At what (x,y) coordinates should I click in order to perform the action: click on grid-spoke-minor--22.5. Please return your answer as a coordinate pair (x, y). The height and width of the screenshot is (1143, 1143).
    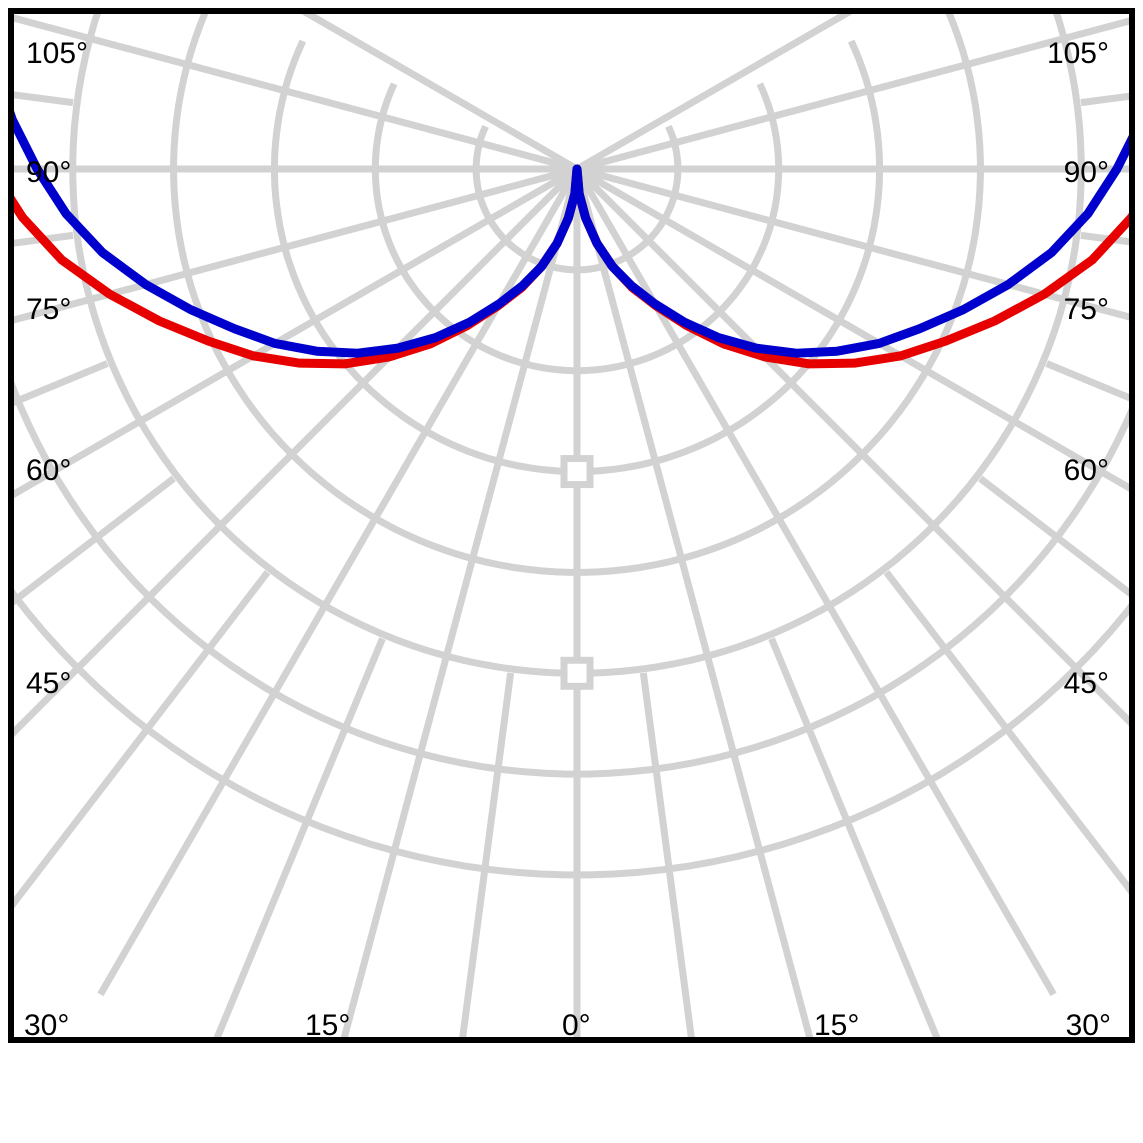
    Looking at the image, I should click on (299, 837).